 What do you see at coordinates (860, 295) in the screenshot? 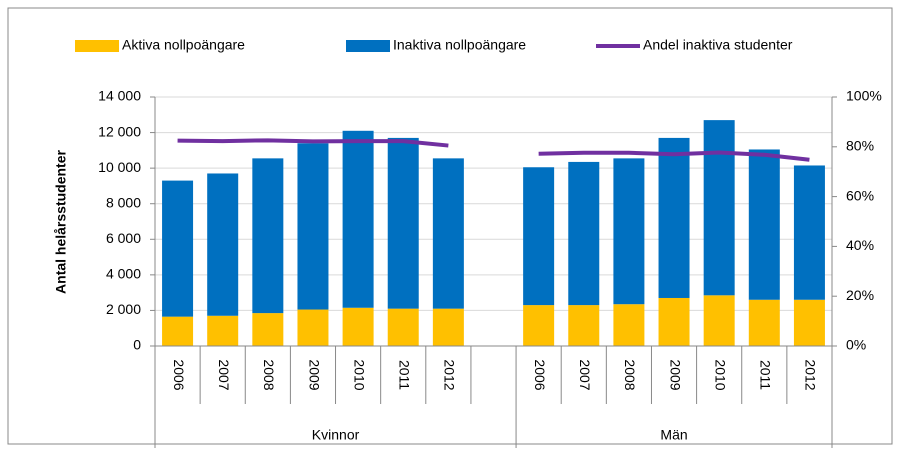
I see `y2-tick-label: 20%` at bounding box center [860, 295].